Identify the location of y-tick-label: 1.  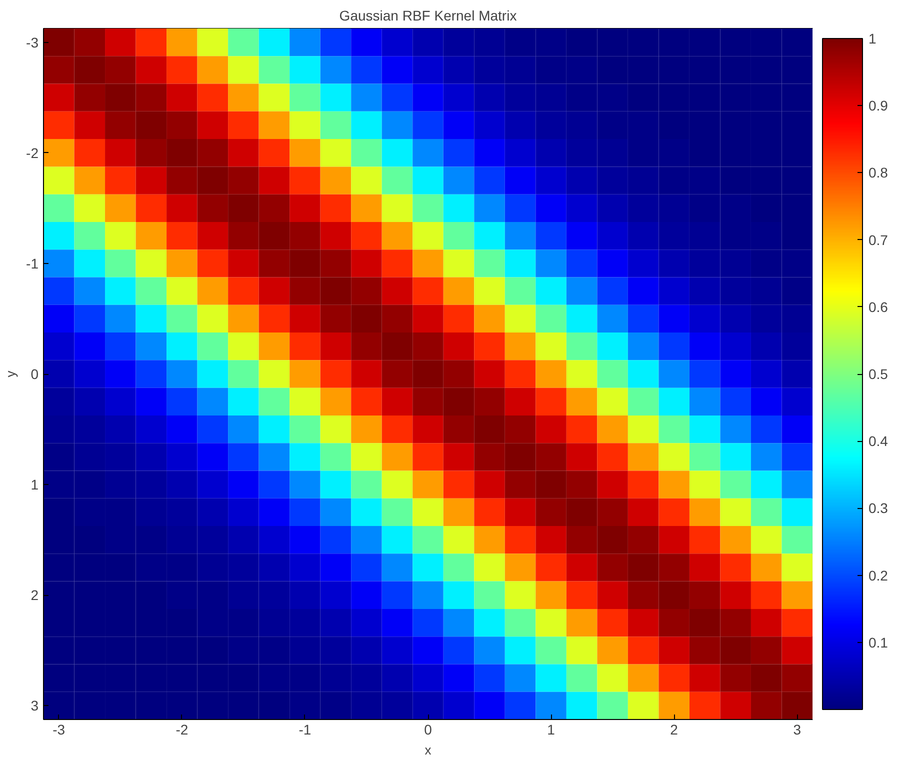
(34, 484).